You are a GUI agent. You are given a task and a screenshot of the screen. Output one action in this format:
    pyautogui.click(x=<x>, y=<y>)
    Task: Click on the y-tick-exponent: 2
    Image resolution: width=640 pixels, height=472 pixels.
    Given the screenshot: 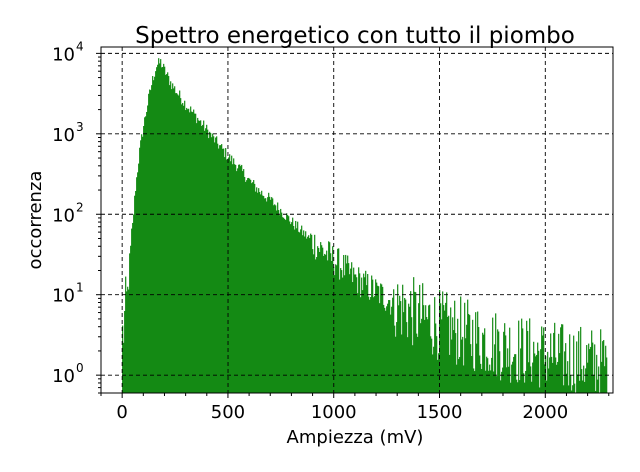 What is the action you would take?
    pyautogui.click(x=80, y=207)
    